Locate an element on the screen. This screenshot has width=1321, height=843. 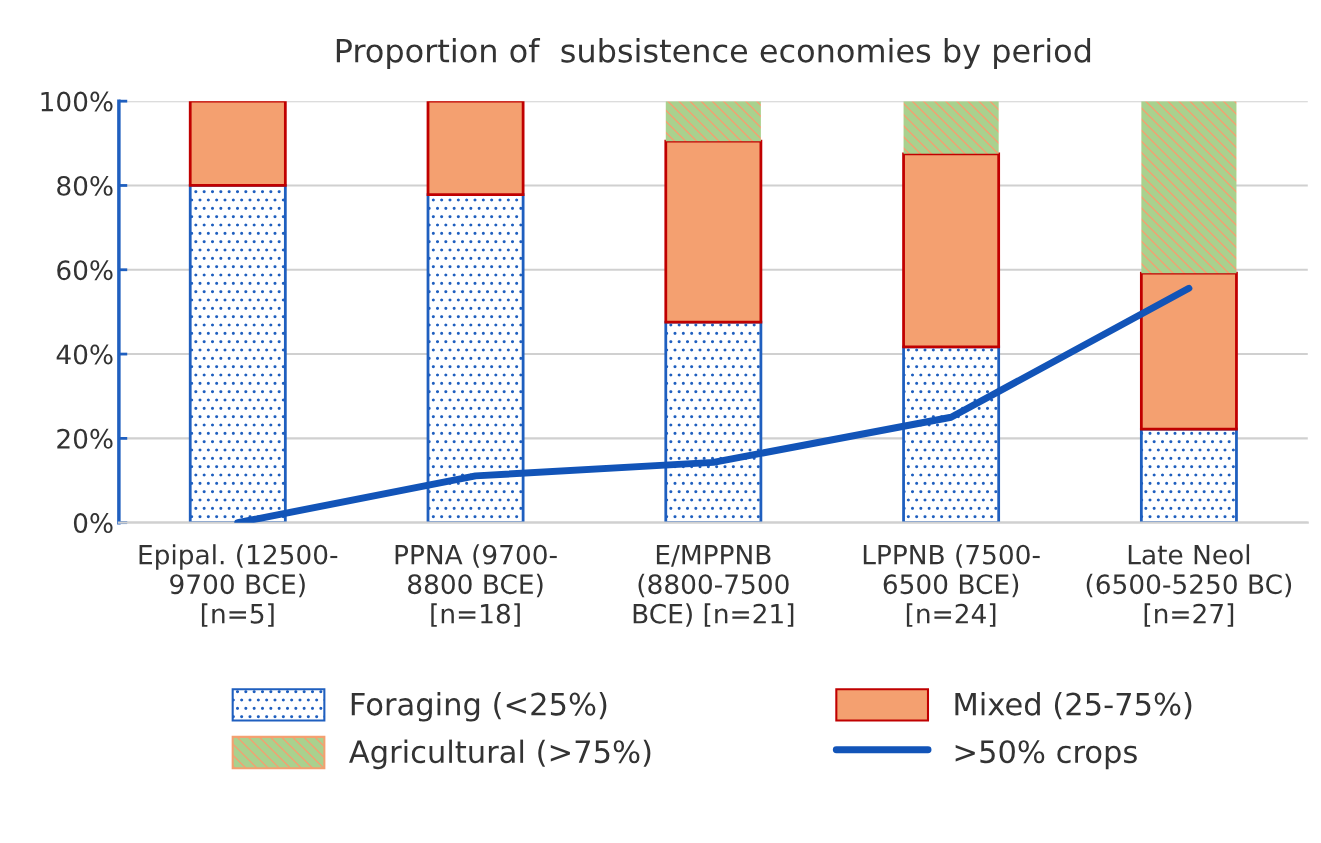
x-tick-label: PPNA (9700- 8800 BCE) [n=18] is located at coordinates (476, 585).